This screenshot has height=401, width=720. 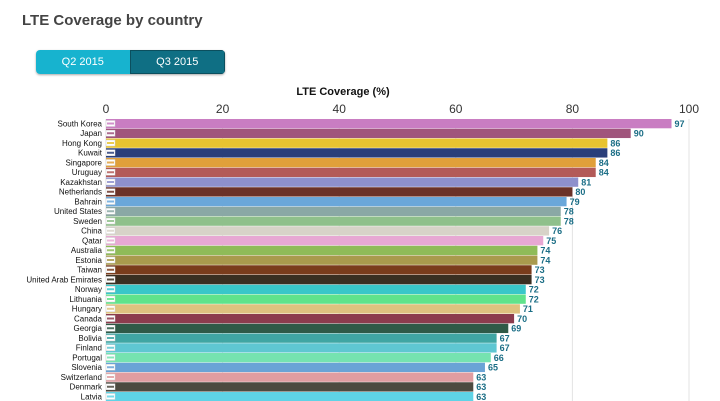 What do you see at coordinates (86, 299) in the screenshot?
I see `category-label: Lithuania` at bounding box center [86, 299].